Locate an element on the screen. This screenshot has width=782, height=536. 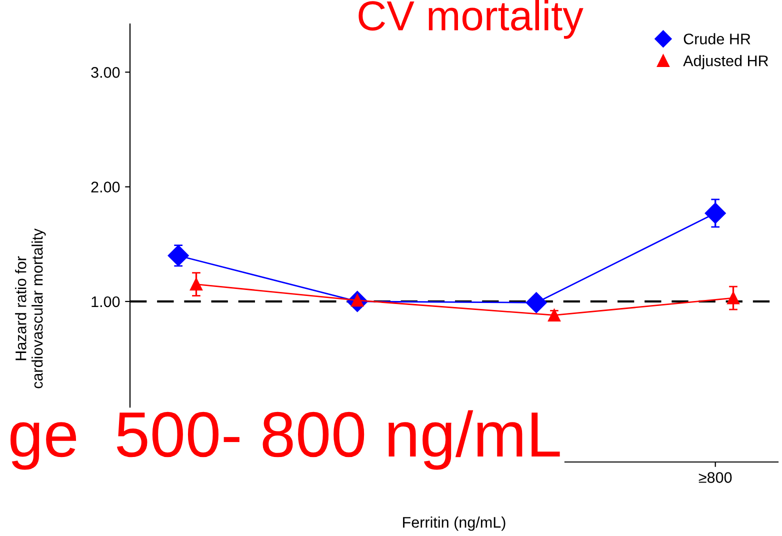
annotation: ge 500- 800 ng/mL is located at coordinates (285, 440).